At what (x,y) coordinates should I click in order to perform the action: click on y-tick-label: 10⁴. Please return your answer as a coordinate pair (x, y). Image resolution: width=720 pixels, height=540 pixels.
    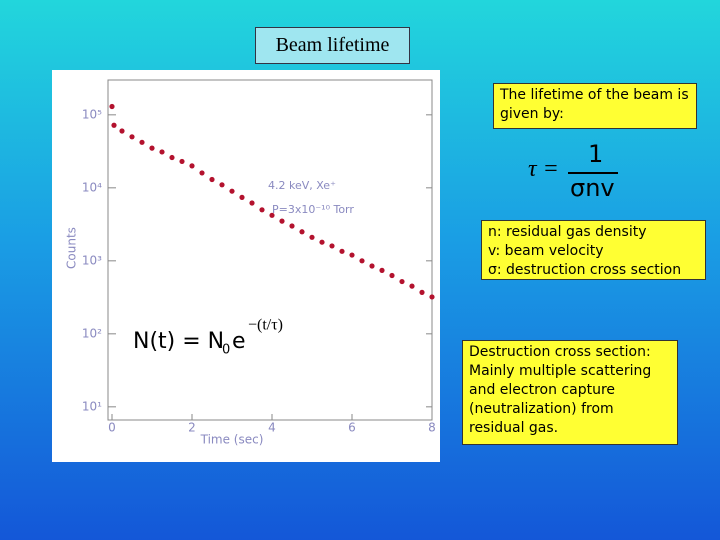
    Looking at the image, I should click on (92, 187).